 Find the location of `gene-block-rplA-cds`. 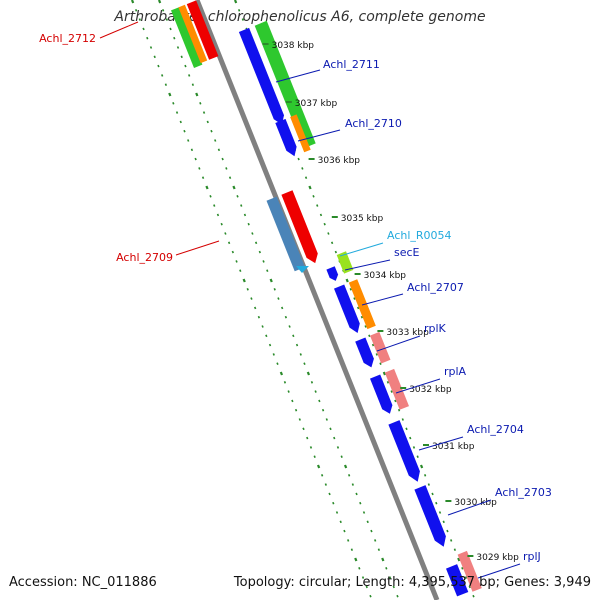

gene-block-rplA-cds is located at coordinates (396, 389).